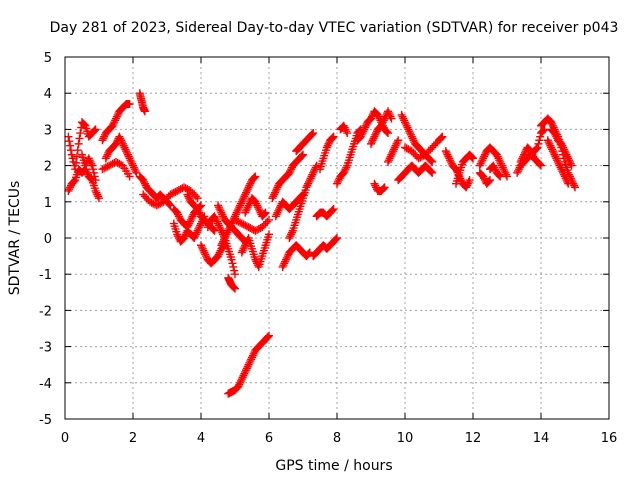 This screenshot has height=480, width=640. Describe the element at coordinates (45, 275) in the screenshot. I see `y-tick-label: -1` at that location.